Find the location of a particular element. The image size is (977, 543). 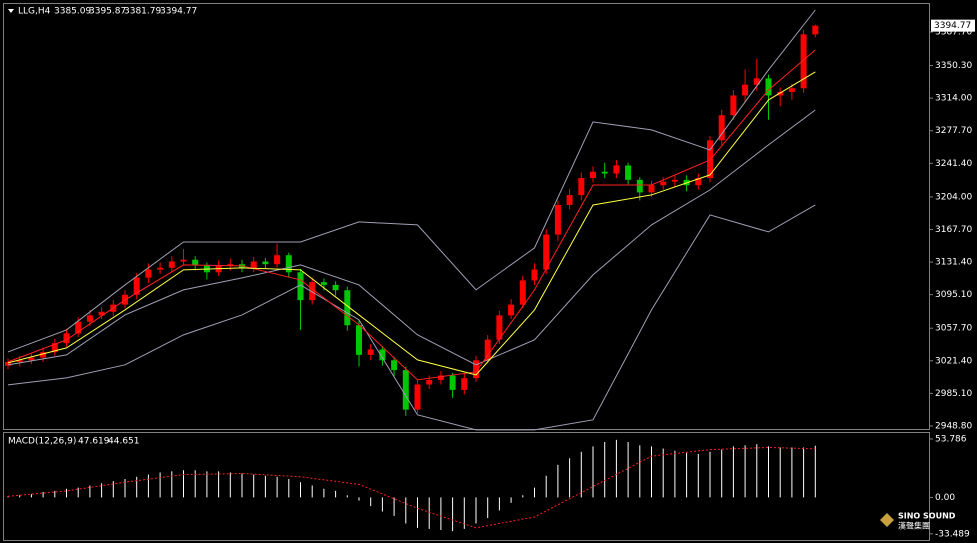

y-tick-label: 3387.70 is located at coordinates (953, 32).